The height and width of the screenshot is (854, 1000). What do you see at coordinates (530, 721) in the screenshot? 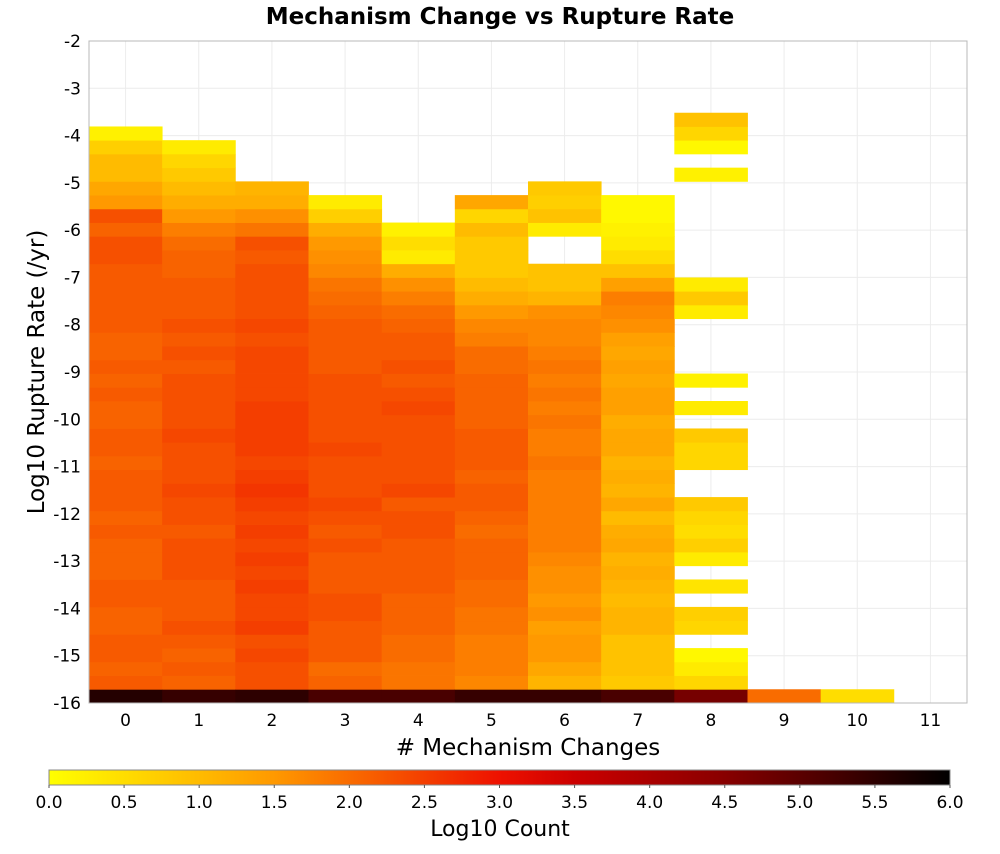
I see `x-axis-ticks: 0 1 2 3 4 5 6 7 8 9 10 11` at bounding box center [530, 721].